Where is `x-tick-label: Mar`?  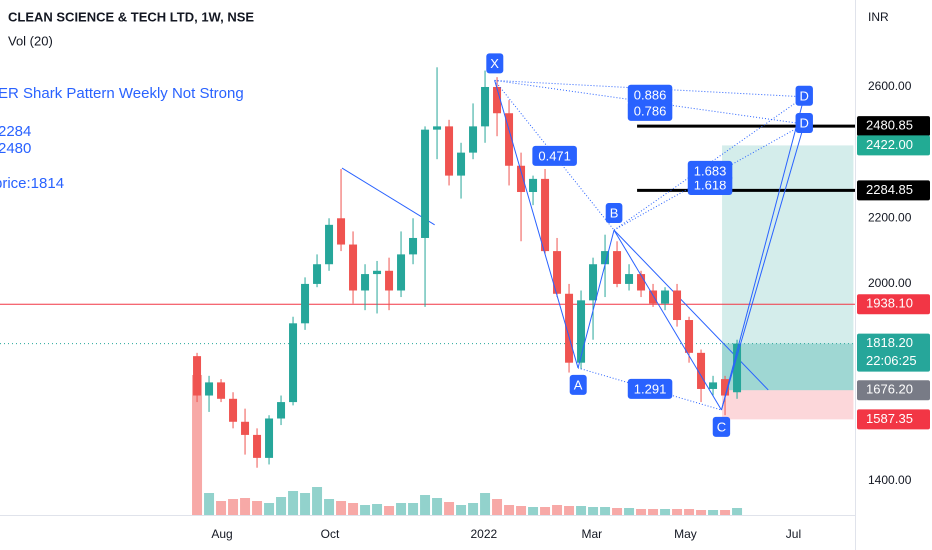
x-tick-label: Mar is located at coordinates (592, 534).